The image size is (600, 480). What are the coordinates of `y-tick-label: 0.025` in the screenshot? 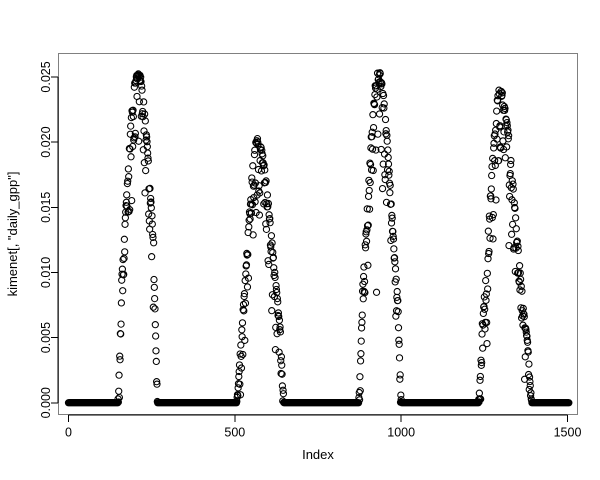 It's located at (46, 76).